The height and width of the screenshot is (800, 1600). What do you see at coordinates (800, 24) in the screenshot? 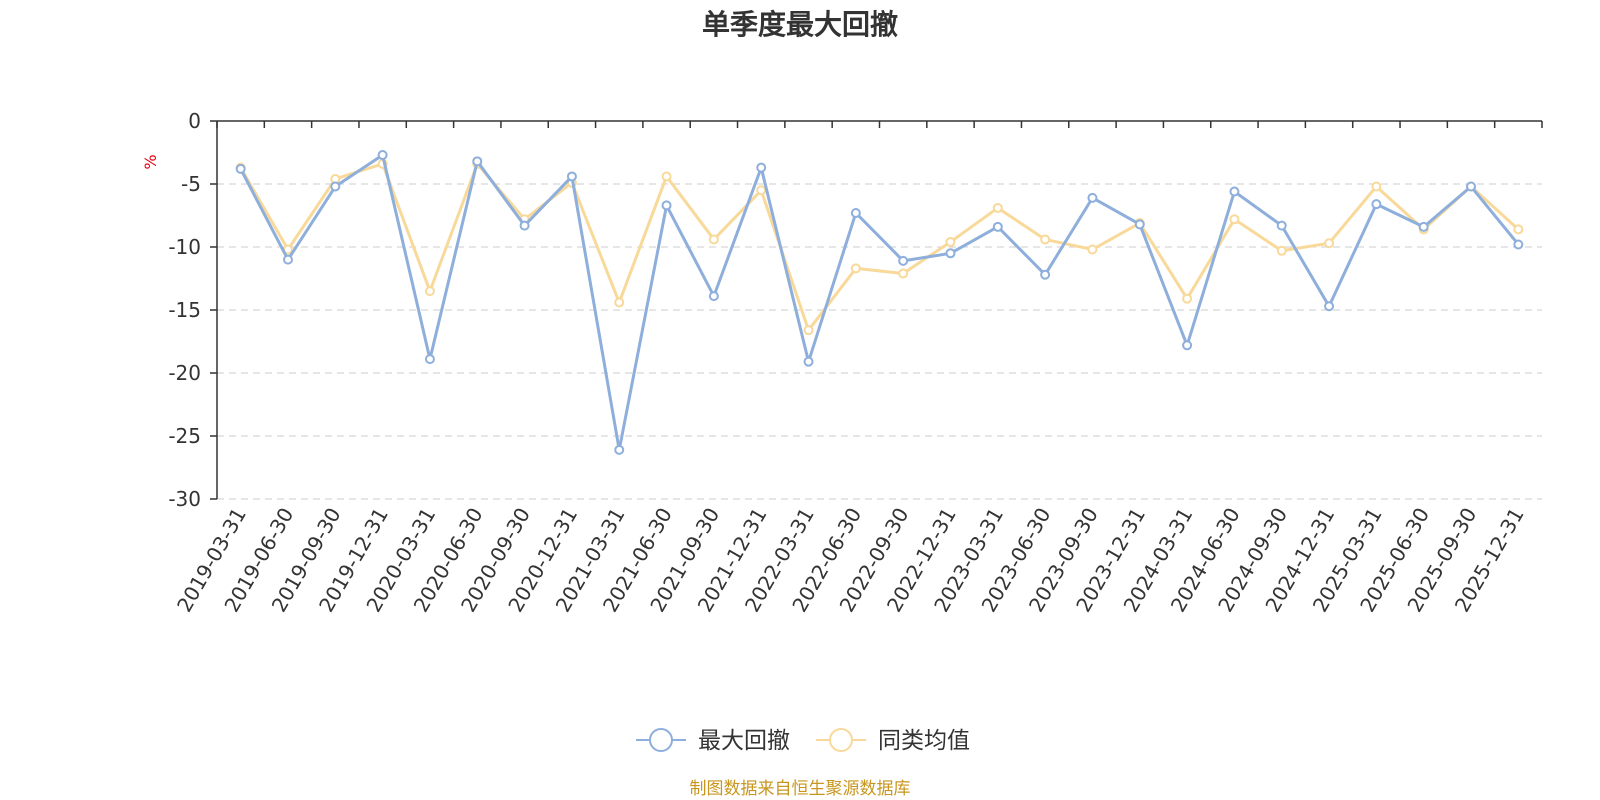
I see `chart-title: 单季度最大回撤` at bounding box center [800, 24].